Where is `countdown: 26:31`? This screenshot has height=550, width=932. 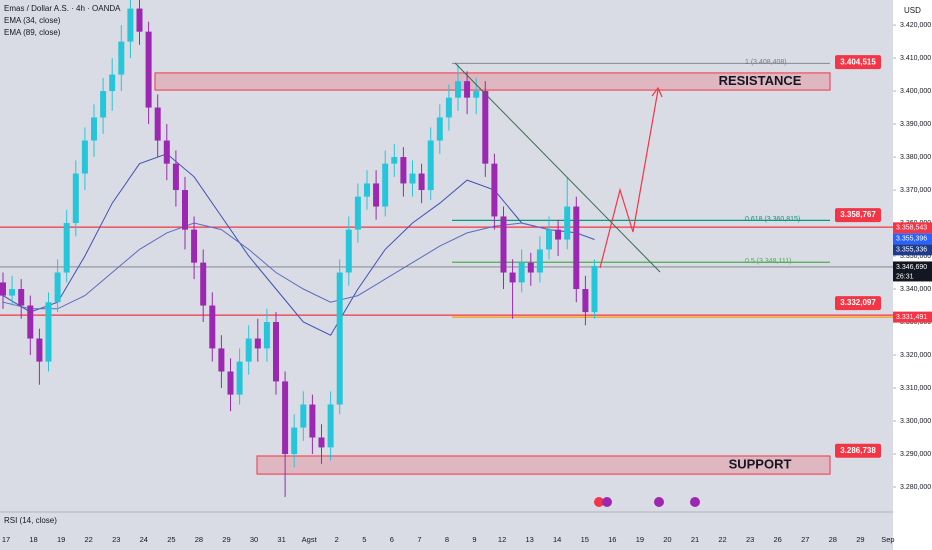 countdown: 26:31 is located at coordinates (905, 276).